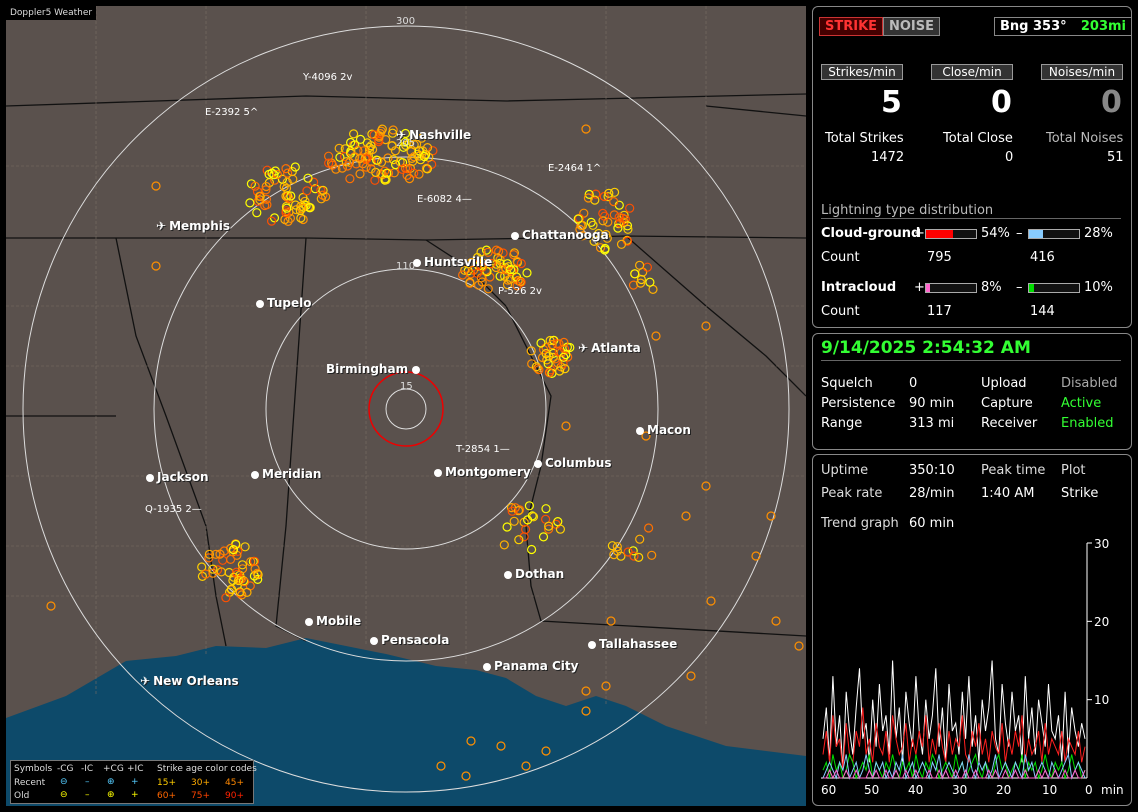  What do you see at coordinates (333, 621) in the screenshot?
I see `city-mobile: Mobile` at bounding box center [333, 621].